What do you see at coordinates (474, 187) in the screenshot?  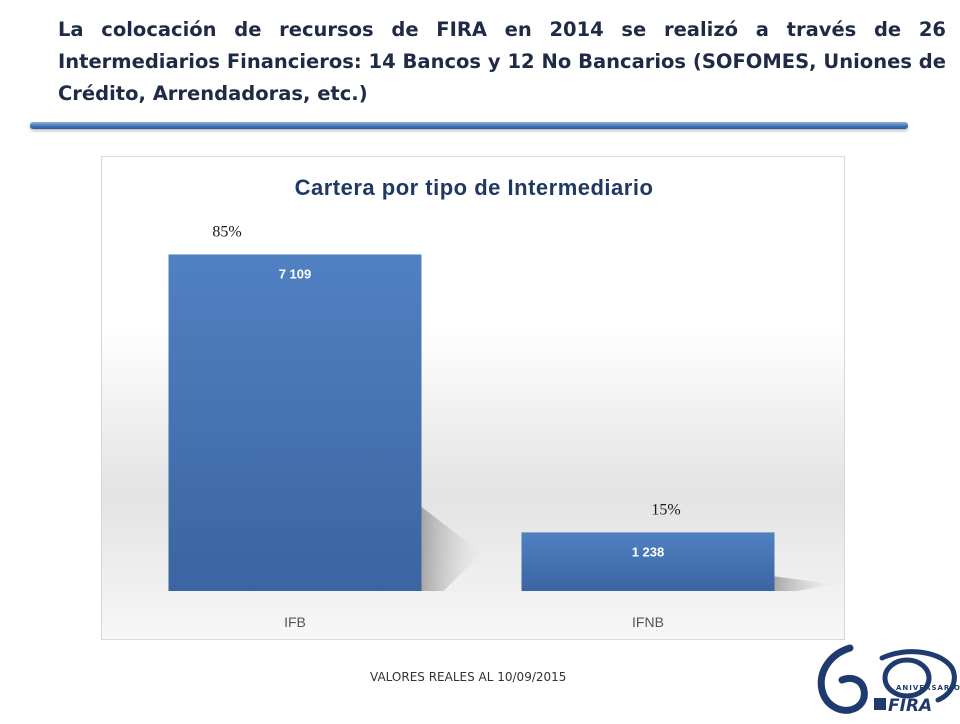 I see `chart-title: Cartera por tipo de Intermediario` at bounding box center [474, 187].